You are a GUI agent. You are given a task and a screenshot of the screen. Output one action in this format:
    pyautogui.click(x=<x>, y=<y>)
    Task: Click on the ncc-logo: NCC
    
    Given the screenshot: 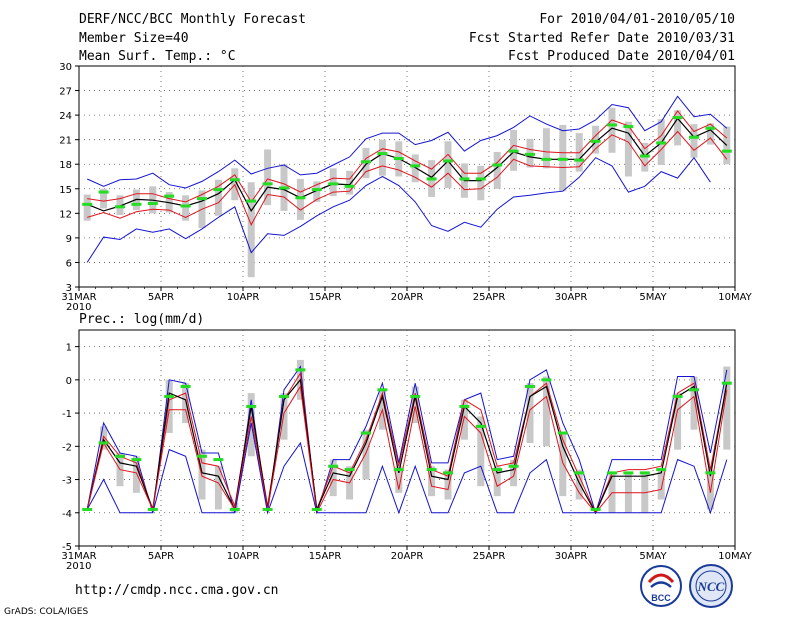 What is the action you would take?
    pyautogui.click(x=711, y=586)
    